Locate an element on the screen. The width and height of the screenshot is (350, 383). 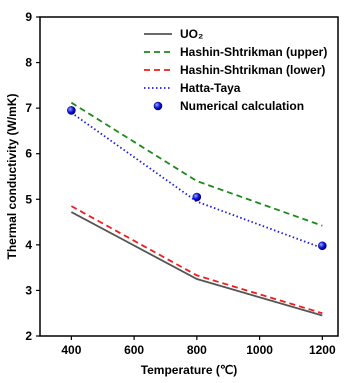
y-tick-label: 3 is located at coordinates (28, 290).